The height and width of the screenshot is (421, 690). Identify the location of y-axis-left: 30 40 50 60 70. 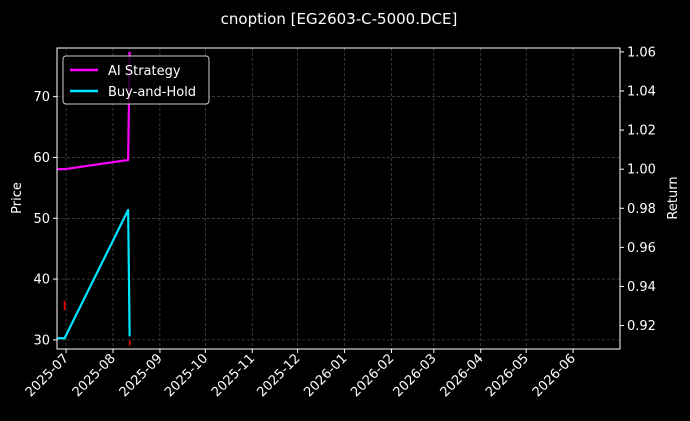
(45, 219).